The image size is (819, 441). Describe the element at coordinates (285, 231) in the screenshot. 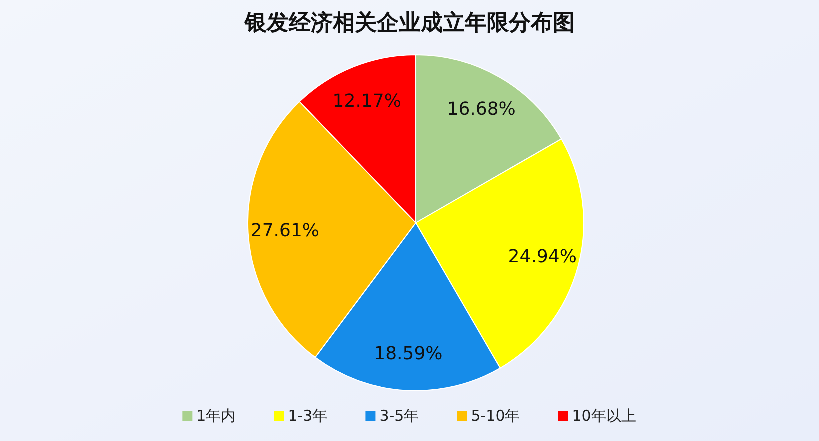

I see `data-label: 27.61%` at that location.